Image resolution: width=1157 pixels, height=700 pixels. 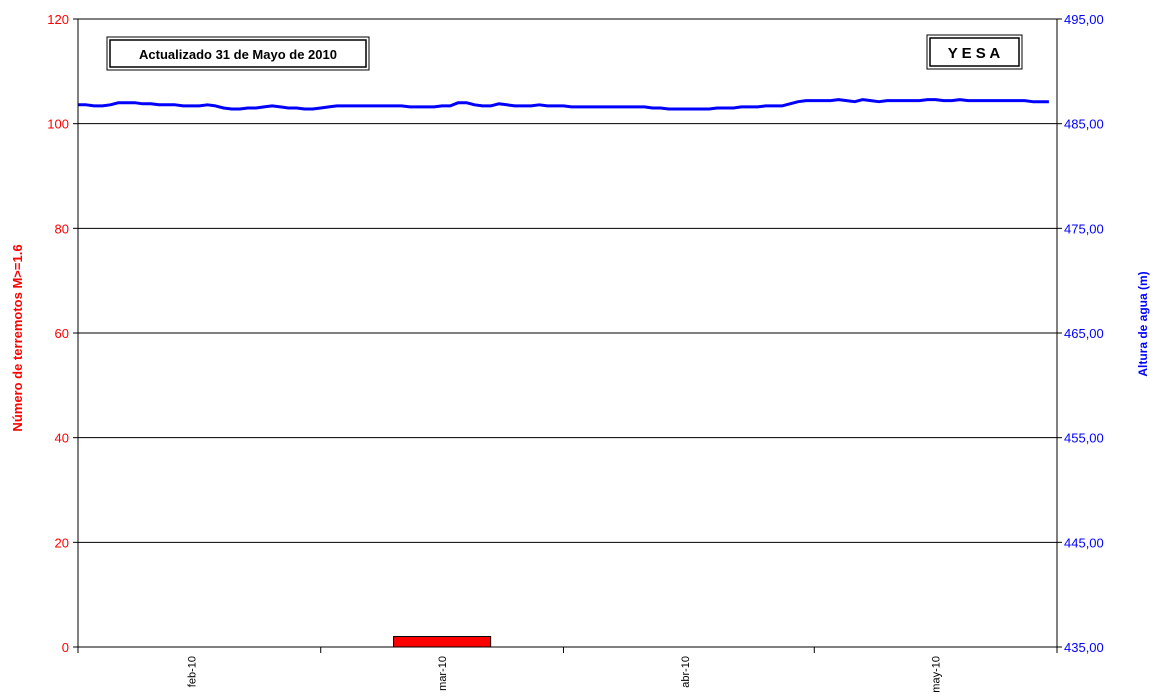 I want to click on line-series, so click(x=563, y=104).